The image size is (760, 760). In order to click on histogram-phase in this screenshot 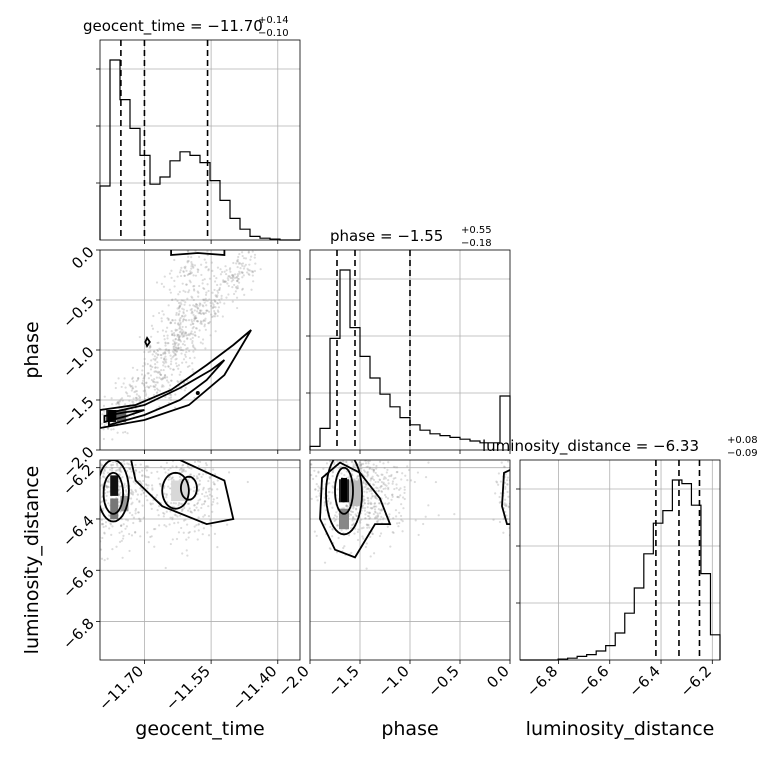, I will do `click(410, 359)`.